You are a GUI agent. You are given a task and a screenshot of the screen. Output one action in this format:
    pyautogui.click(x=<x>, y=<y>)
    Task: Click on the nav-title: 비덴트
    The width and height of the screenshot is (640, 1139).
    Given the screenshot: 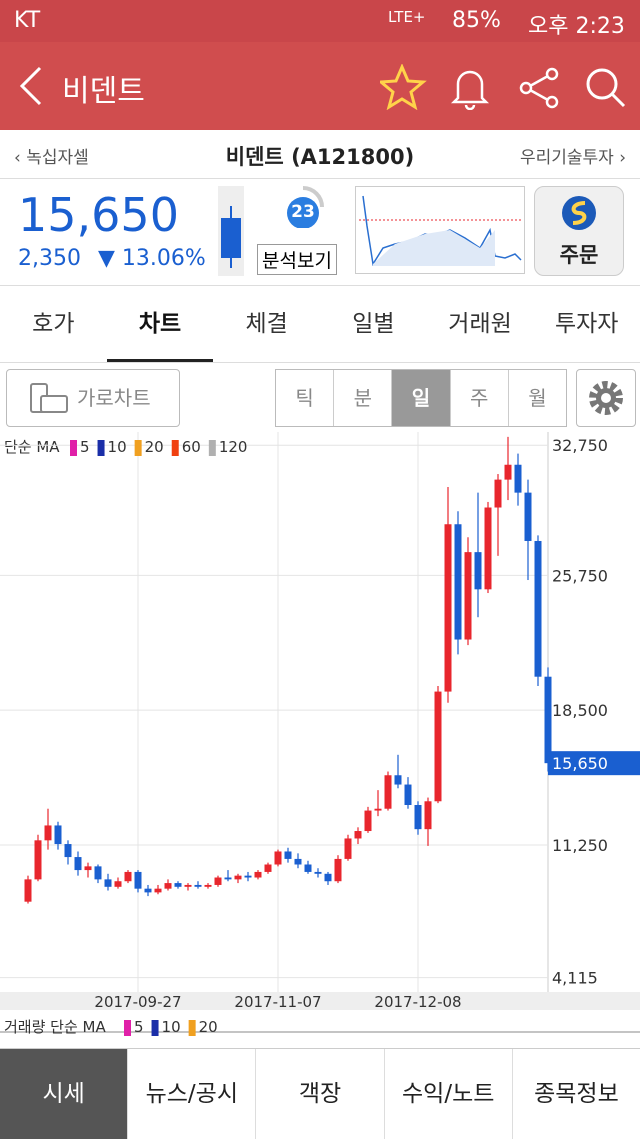 What is the action you would take?
    pyautogui.click(x=103, y=91)
    